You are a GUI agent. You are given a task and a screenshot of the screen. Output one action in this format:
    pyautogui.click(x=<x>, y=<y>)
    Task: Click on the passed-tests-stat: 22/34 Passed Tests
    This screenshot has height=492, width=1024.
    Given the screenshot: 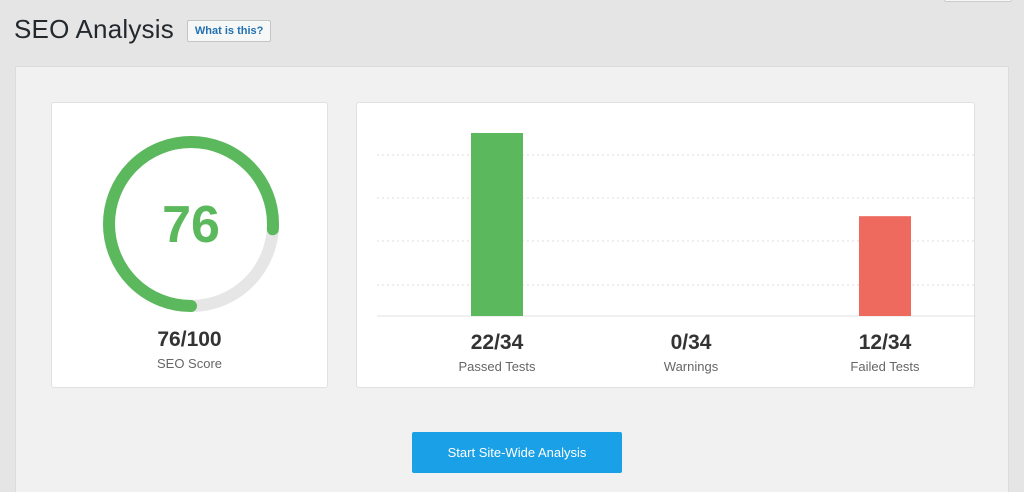 What is the action you would take?
    pyautogui.click(x=497, y=352)
    